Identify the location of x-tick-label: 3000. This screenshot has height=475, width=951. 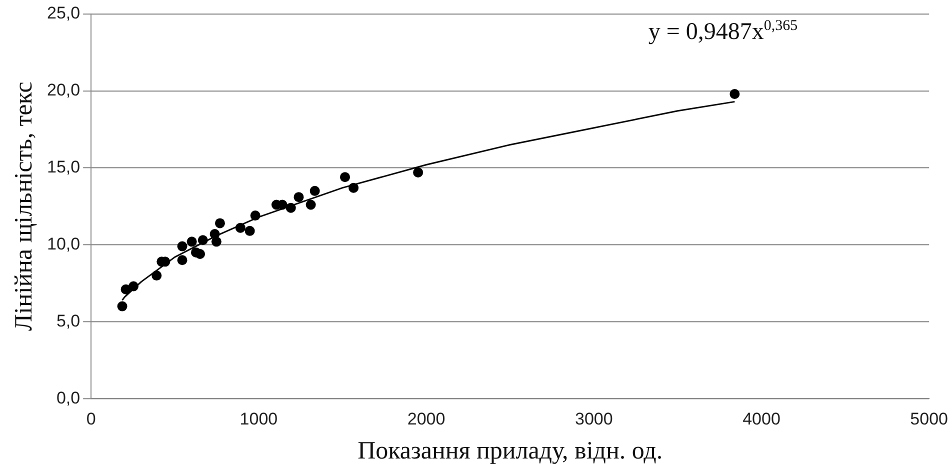
(593, 418).